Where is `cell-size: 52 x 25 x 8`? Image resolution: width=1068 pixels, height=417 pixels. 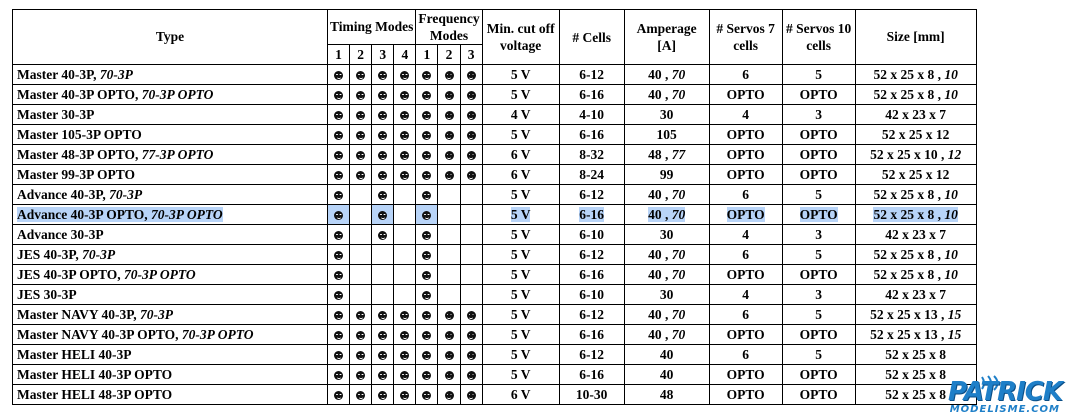 cell-size: 52 x 25 x 8 is located at coordinates (915, 394).